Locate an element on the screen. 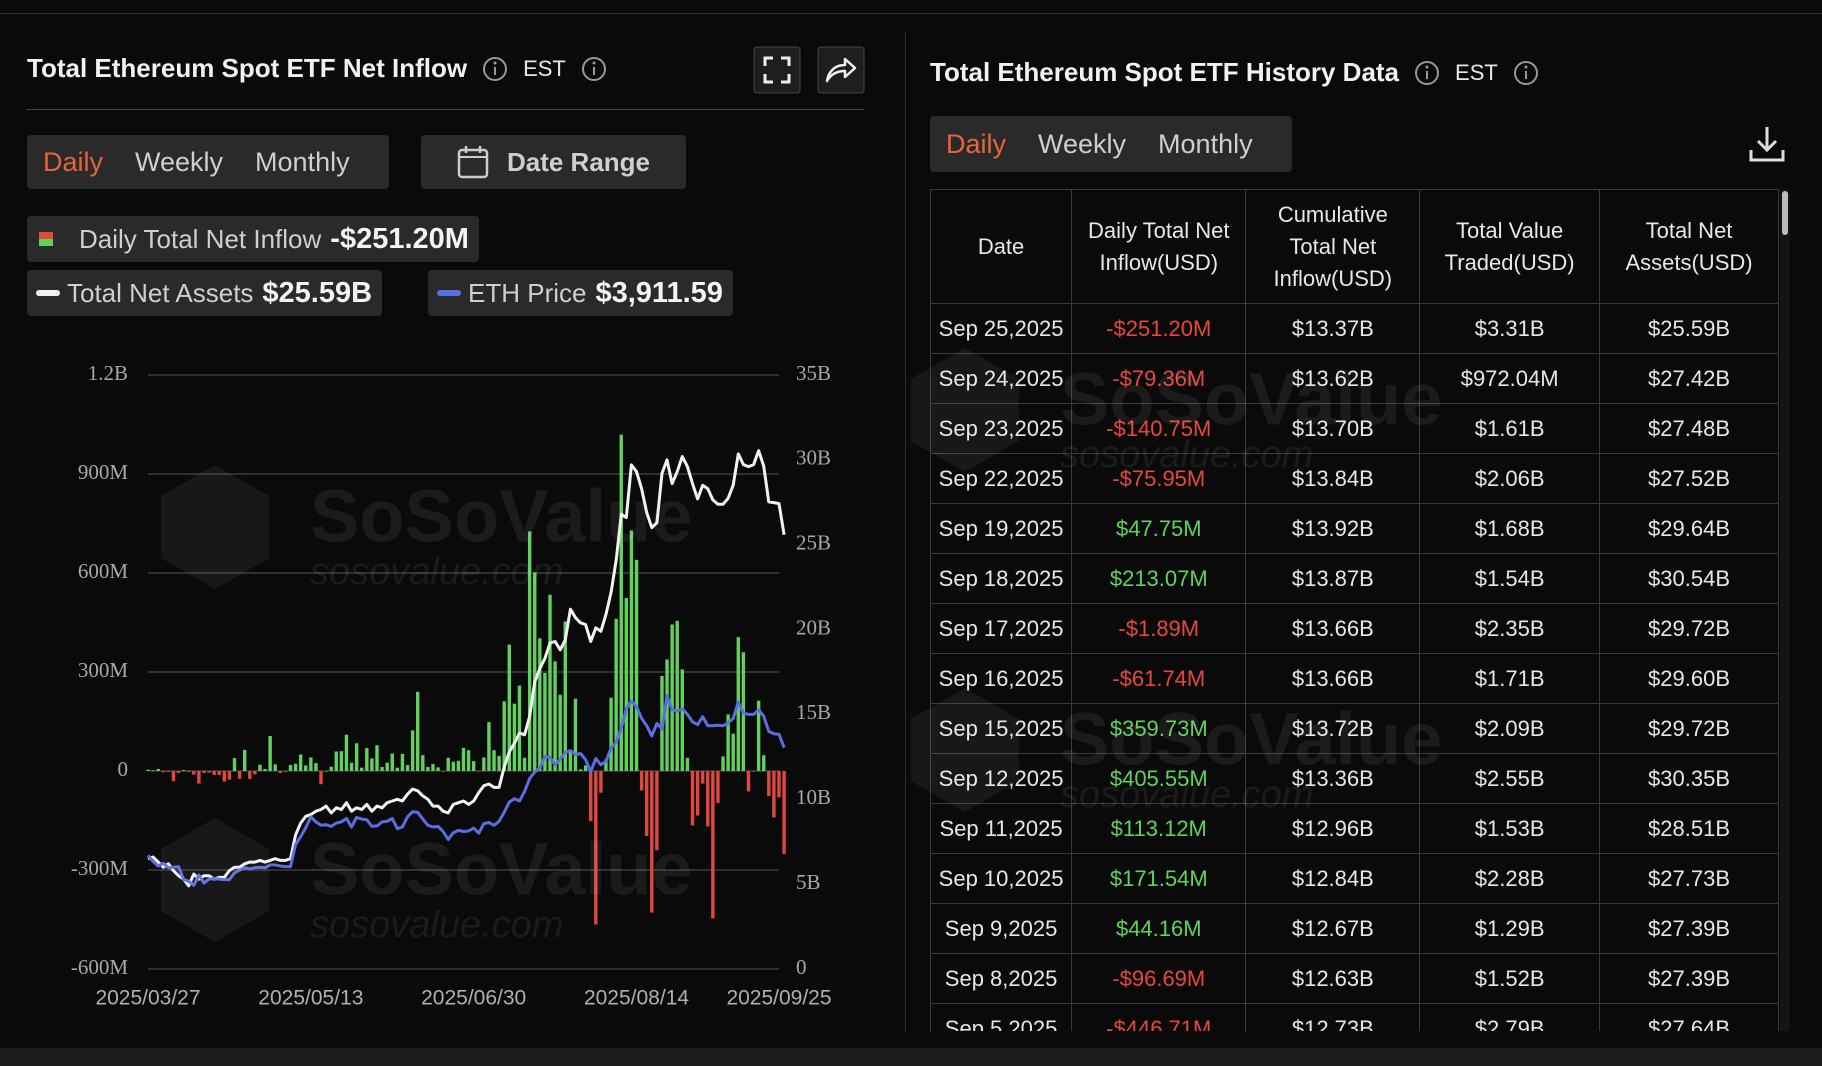 The height and width of the screenshot is (1066, 1822). table-cell: Sep 19,2025 is located at coordinates (1001, 528).